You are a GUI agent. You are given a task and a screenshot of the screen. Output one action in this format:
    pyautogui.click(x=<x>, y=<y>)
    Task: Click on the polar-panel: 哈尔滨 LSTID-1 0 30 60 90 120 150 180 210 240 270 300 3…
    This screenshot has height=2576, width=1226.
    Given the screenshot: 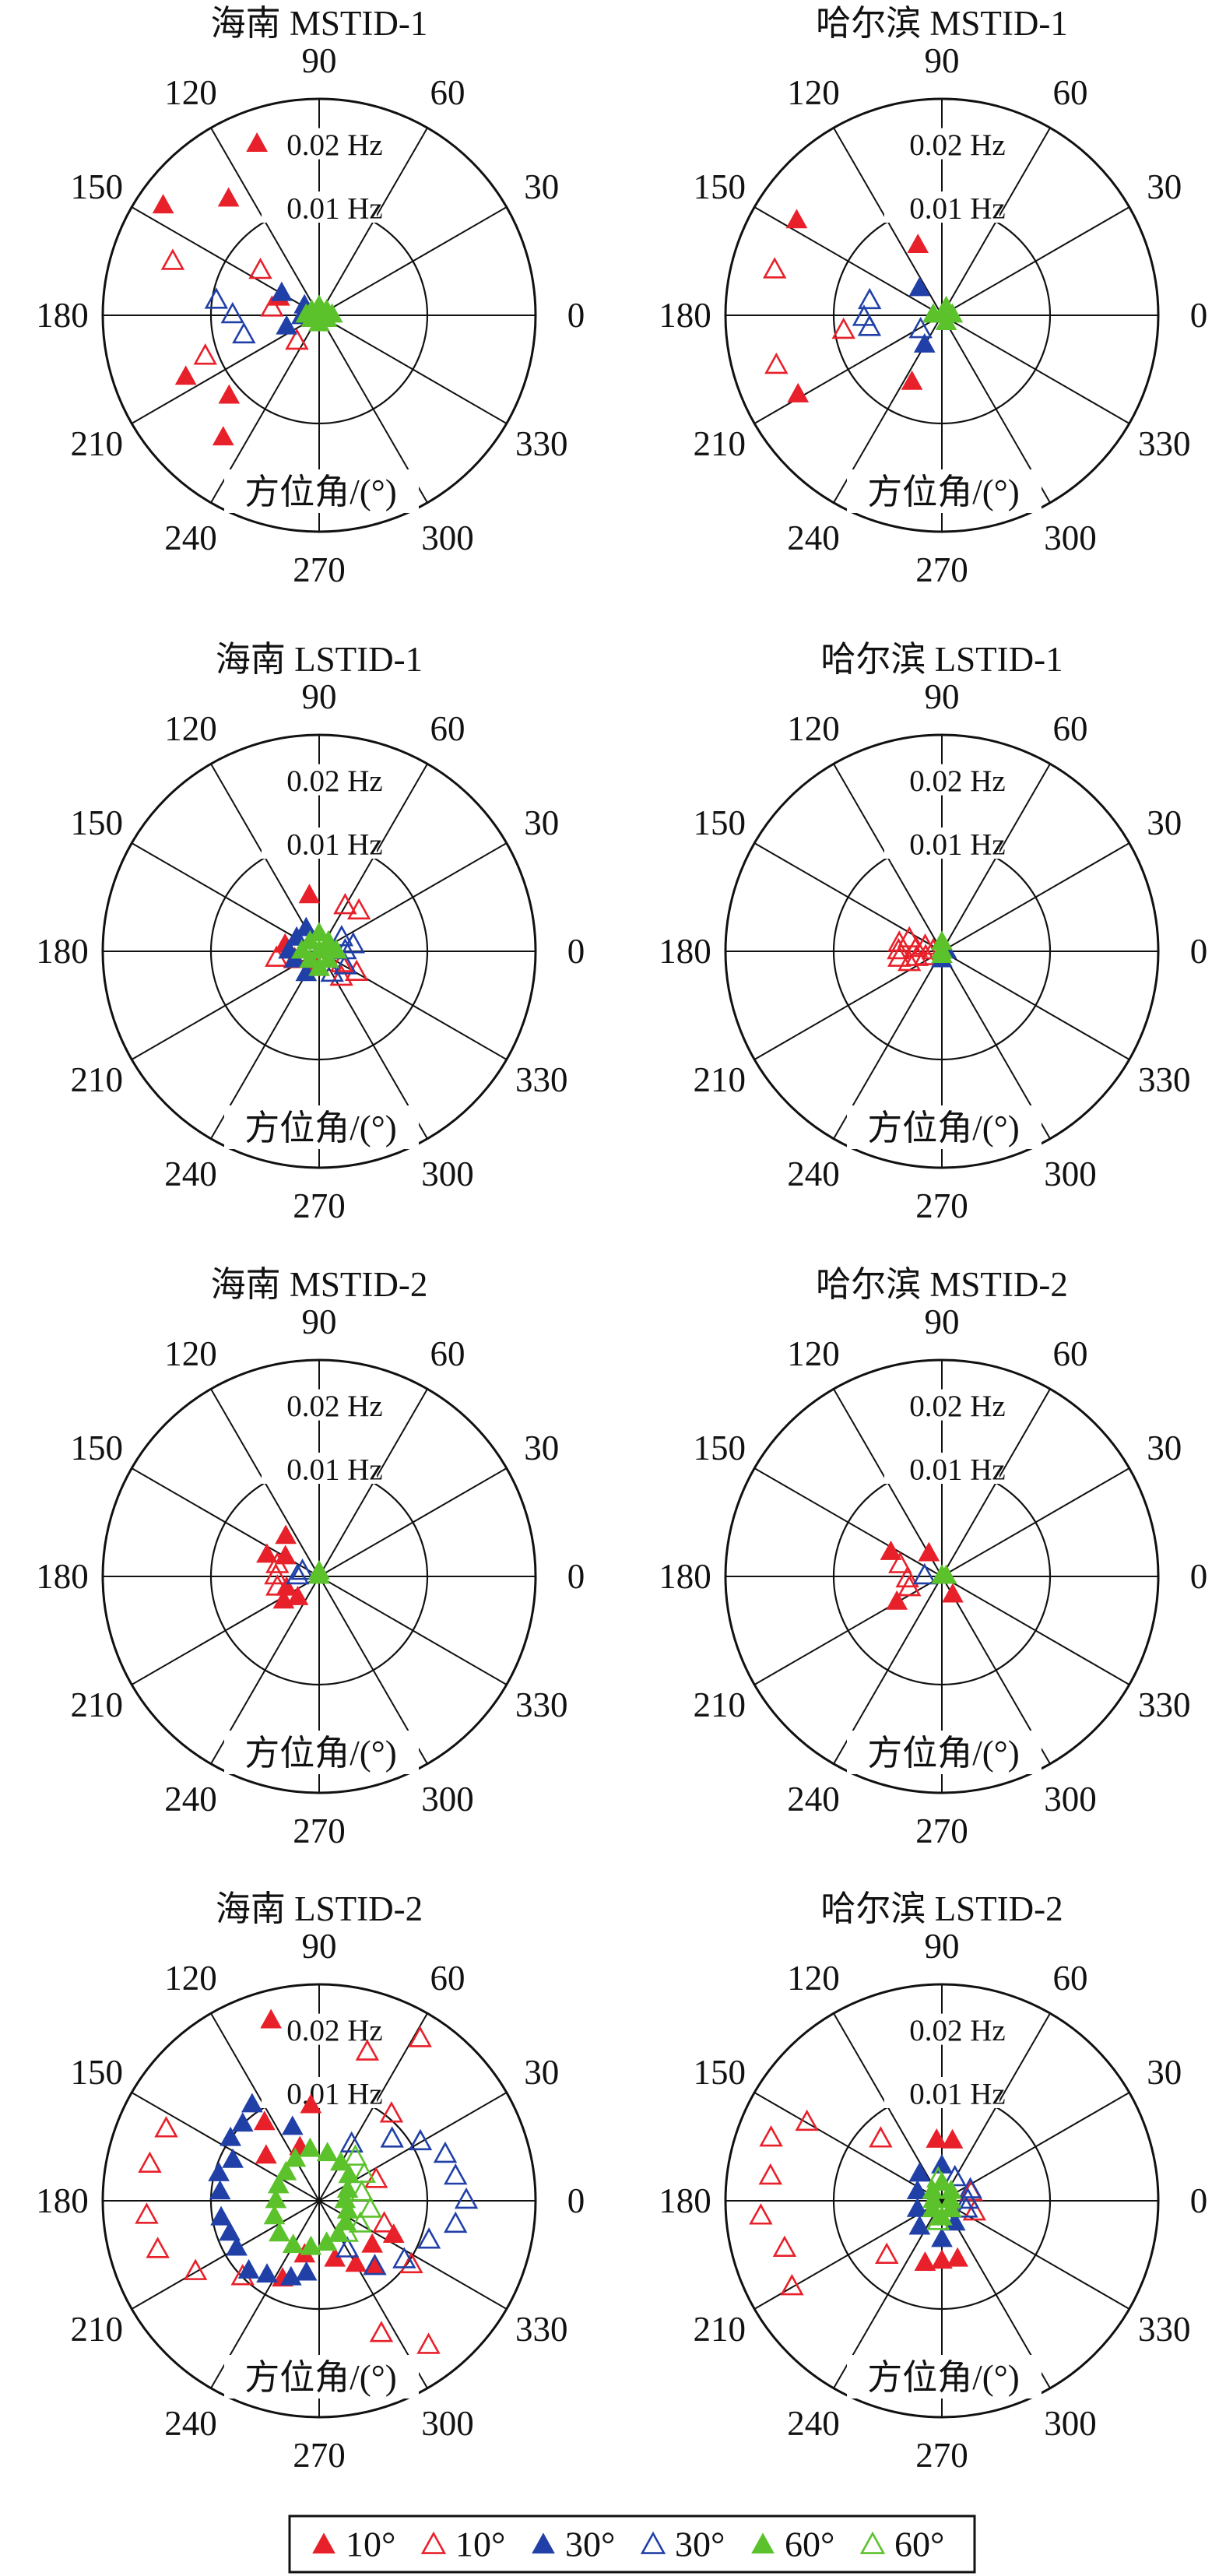 What is the action you would take?
    pyautogui.click(x=933, y=932)
    